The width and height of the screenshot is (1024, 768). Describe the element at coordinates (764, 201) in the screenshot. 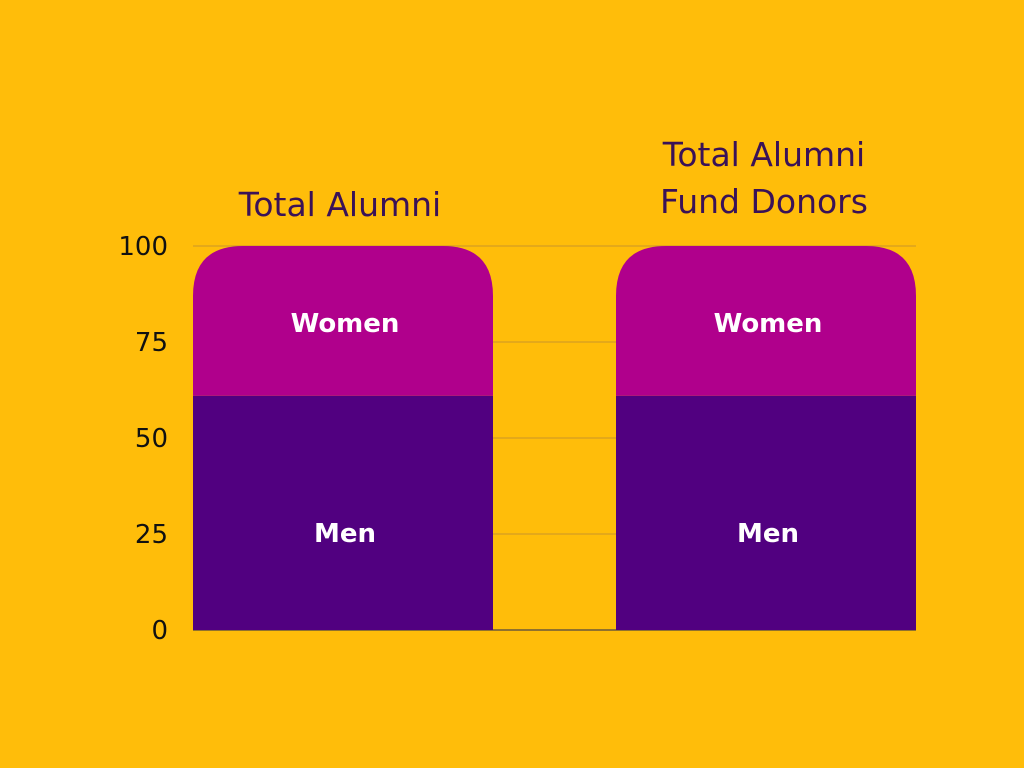

I see `category-label: Fund Donors` at that location.